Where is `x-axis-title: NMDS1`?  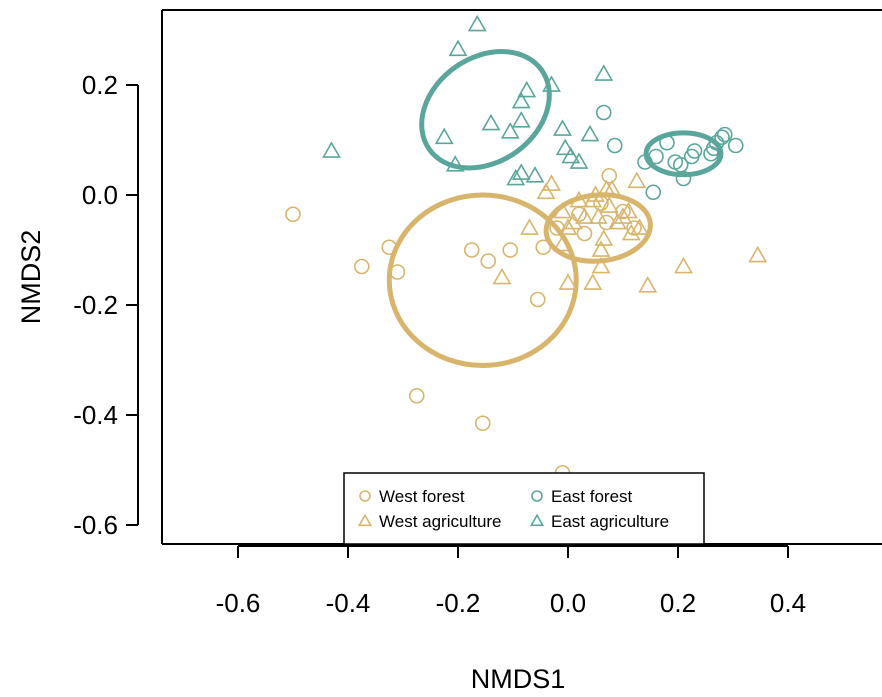
x-axis-title: NMDS1 is located at coordinates (518, 679).